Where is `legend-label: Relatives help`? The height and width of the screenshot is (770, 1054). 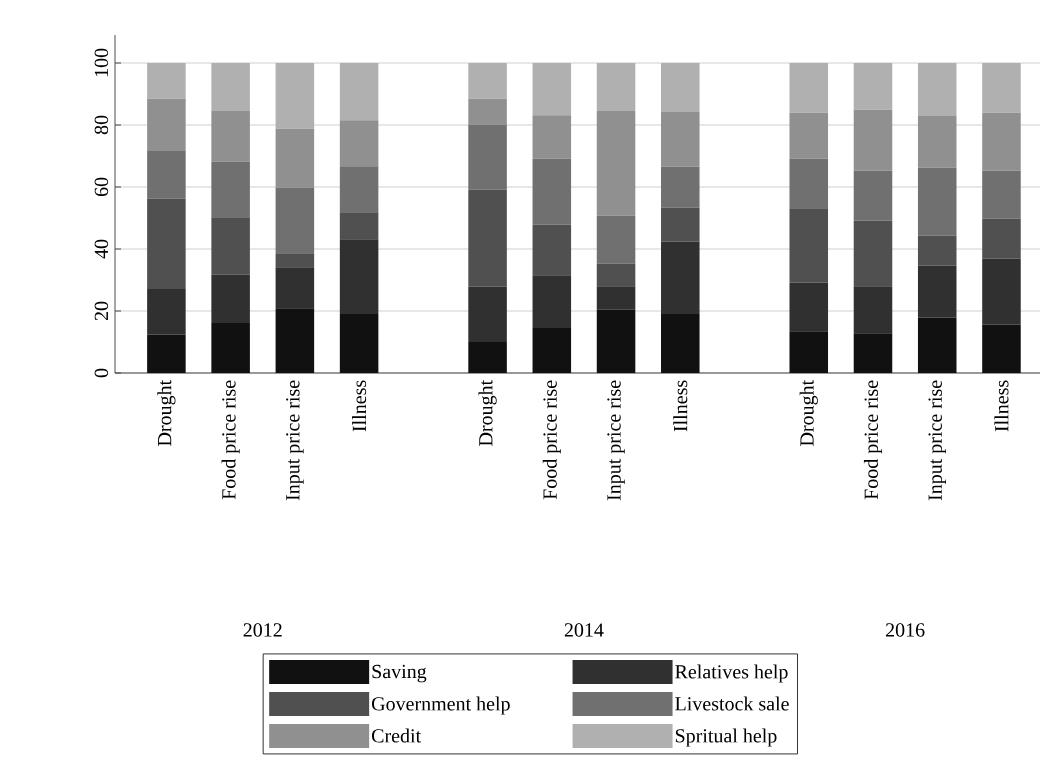 legend-label: Relatives help is located at coordinates (731, 673).